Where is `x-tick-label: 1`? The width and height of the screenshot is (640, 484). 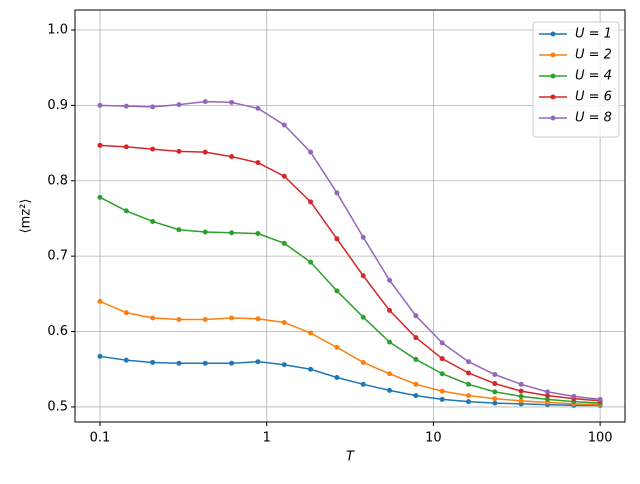 x-tick-label: 1 is located at coordinates (267, 438).